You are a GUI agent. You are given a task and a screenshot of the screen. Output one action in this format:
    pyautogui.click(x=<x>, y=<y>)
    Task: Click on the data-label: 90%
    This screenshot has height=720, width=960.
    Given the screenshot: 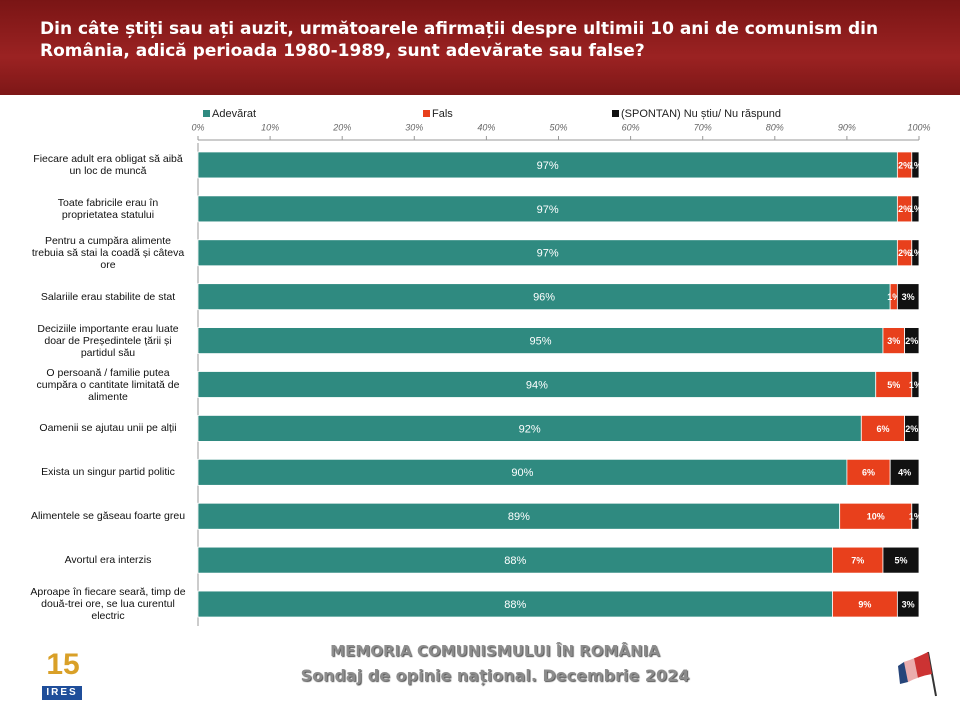 What is the action you would take?
    pyautogui.click(x=522, y=473)
    